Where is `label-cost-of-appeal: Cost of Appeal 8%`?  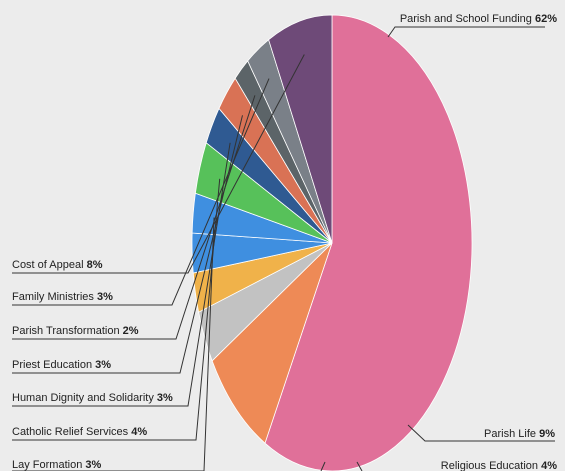
label-cost-of-appeal: Cost of Appeal 8% is located at coordinates (57, 265).